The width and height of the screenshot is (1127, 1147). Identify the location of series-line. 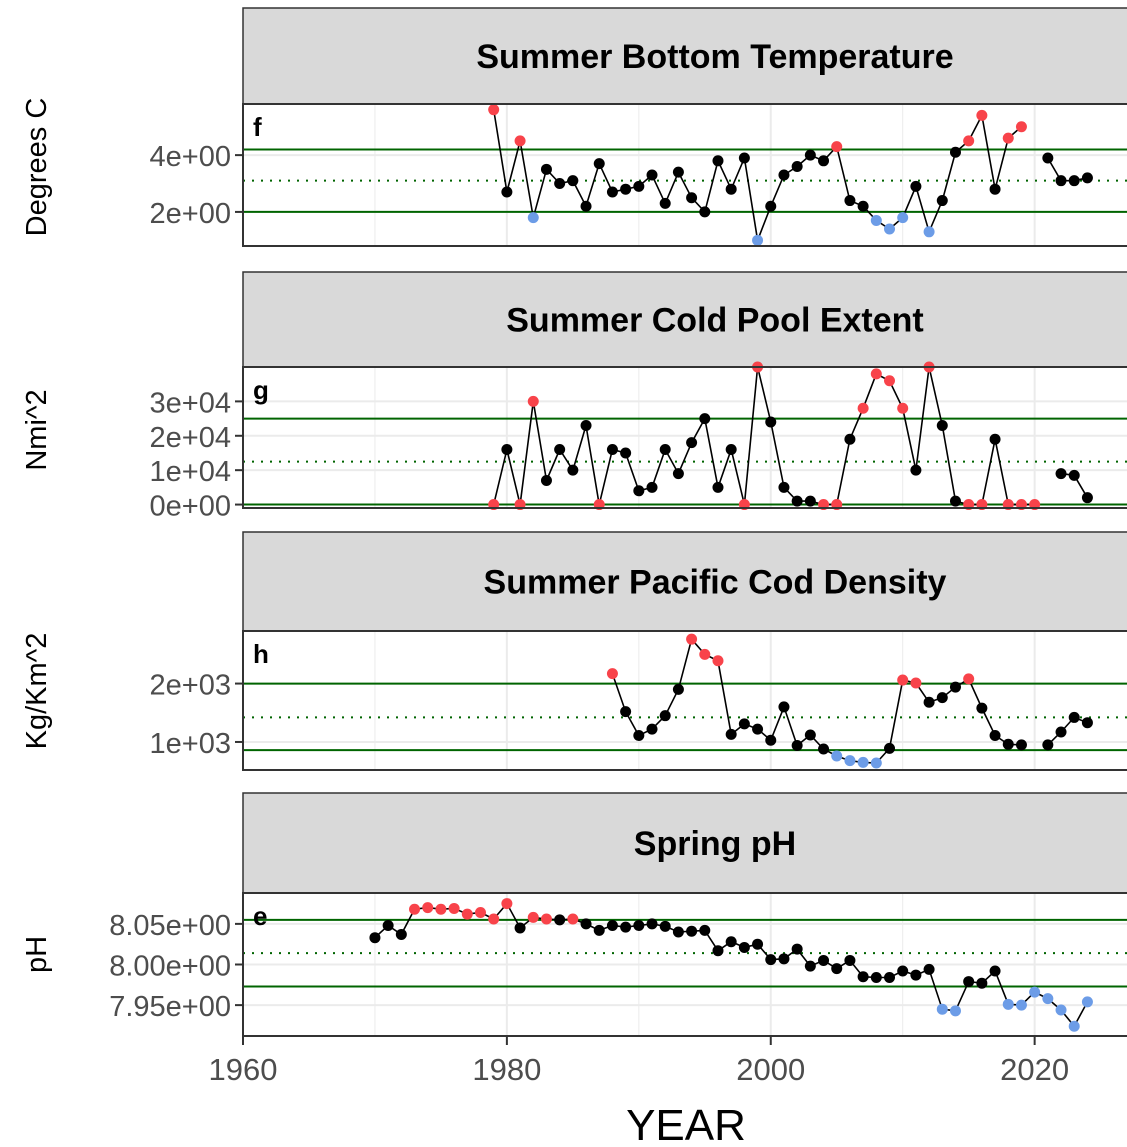
(1067, 731).